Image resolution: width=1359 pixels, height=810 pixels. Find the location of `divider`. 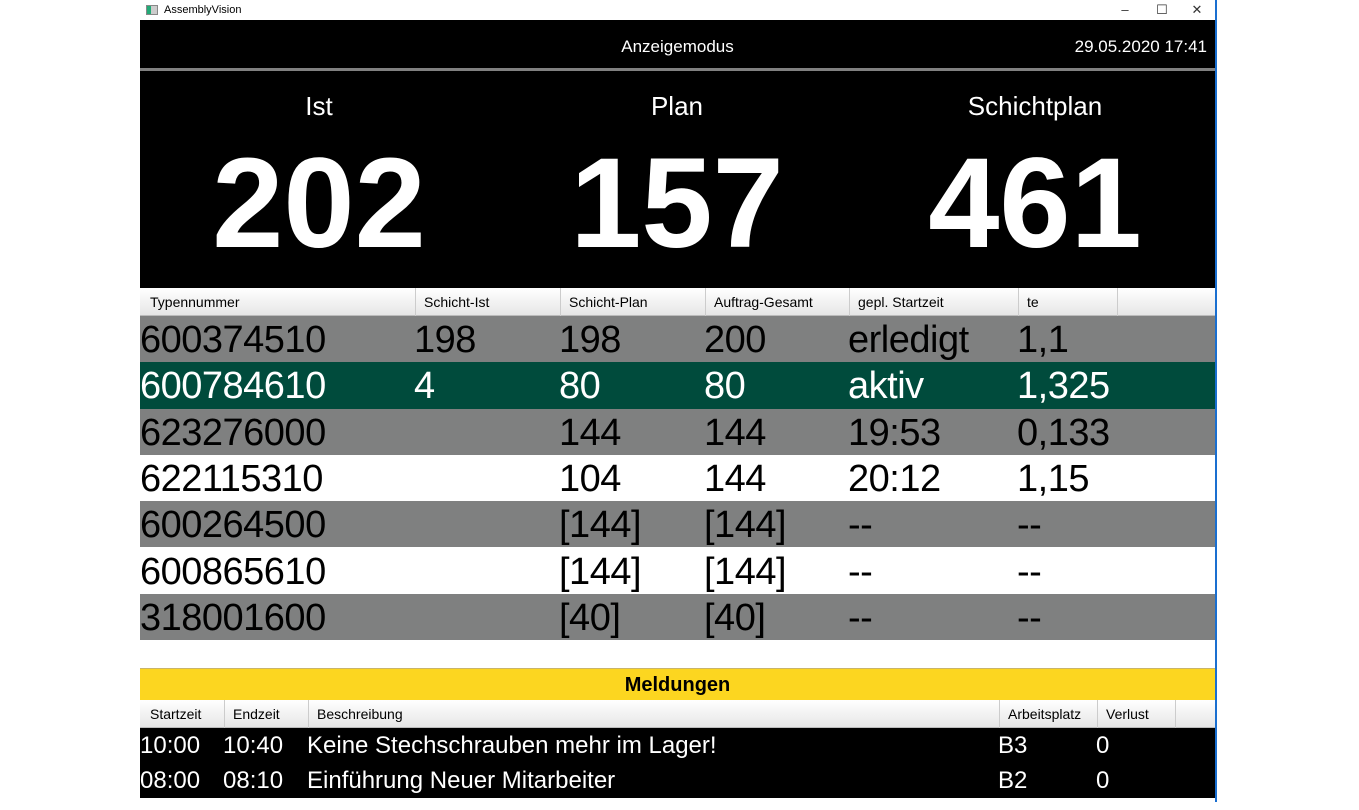

divider is located at coordinates (677, 69).